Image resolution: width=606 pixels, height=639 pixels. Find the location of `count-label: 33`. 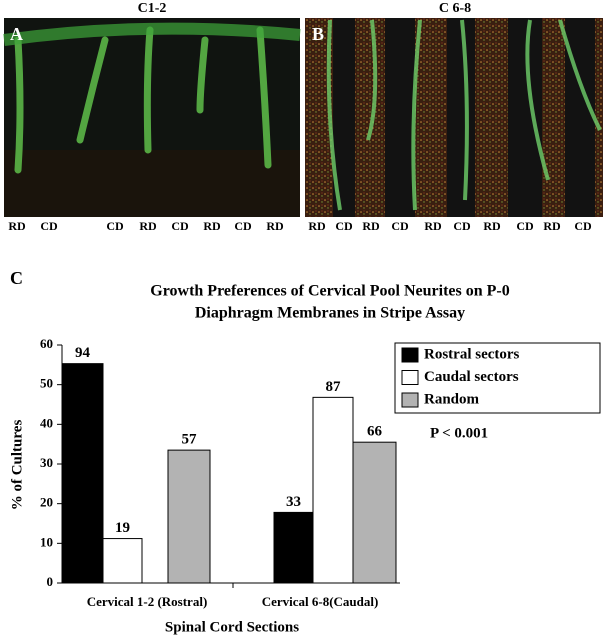

count-label: 33 is located at coordinates (293, 502).